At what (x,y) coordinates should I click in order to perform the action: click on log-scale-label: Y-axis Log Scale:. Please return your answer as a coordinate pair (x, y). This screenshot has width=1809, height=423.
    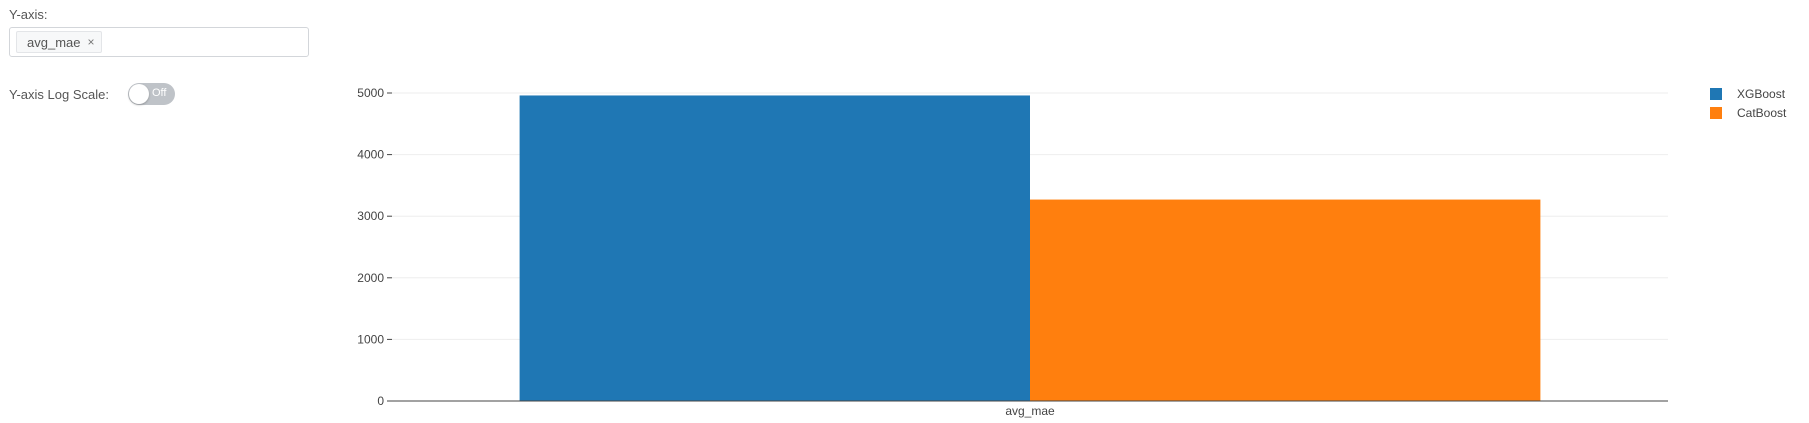
    Looking at the image, I should click on (59, 94).